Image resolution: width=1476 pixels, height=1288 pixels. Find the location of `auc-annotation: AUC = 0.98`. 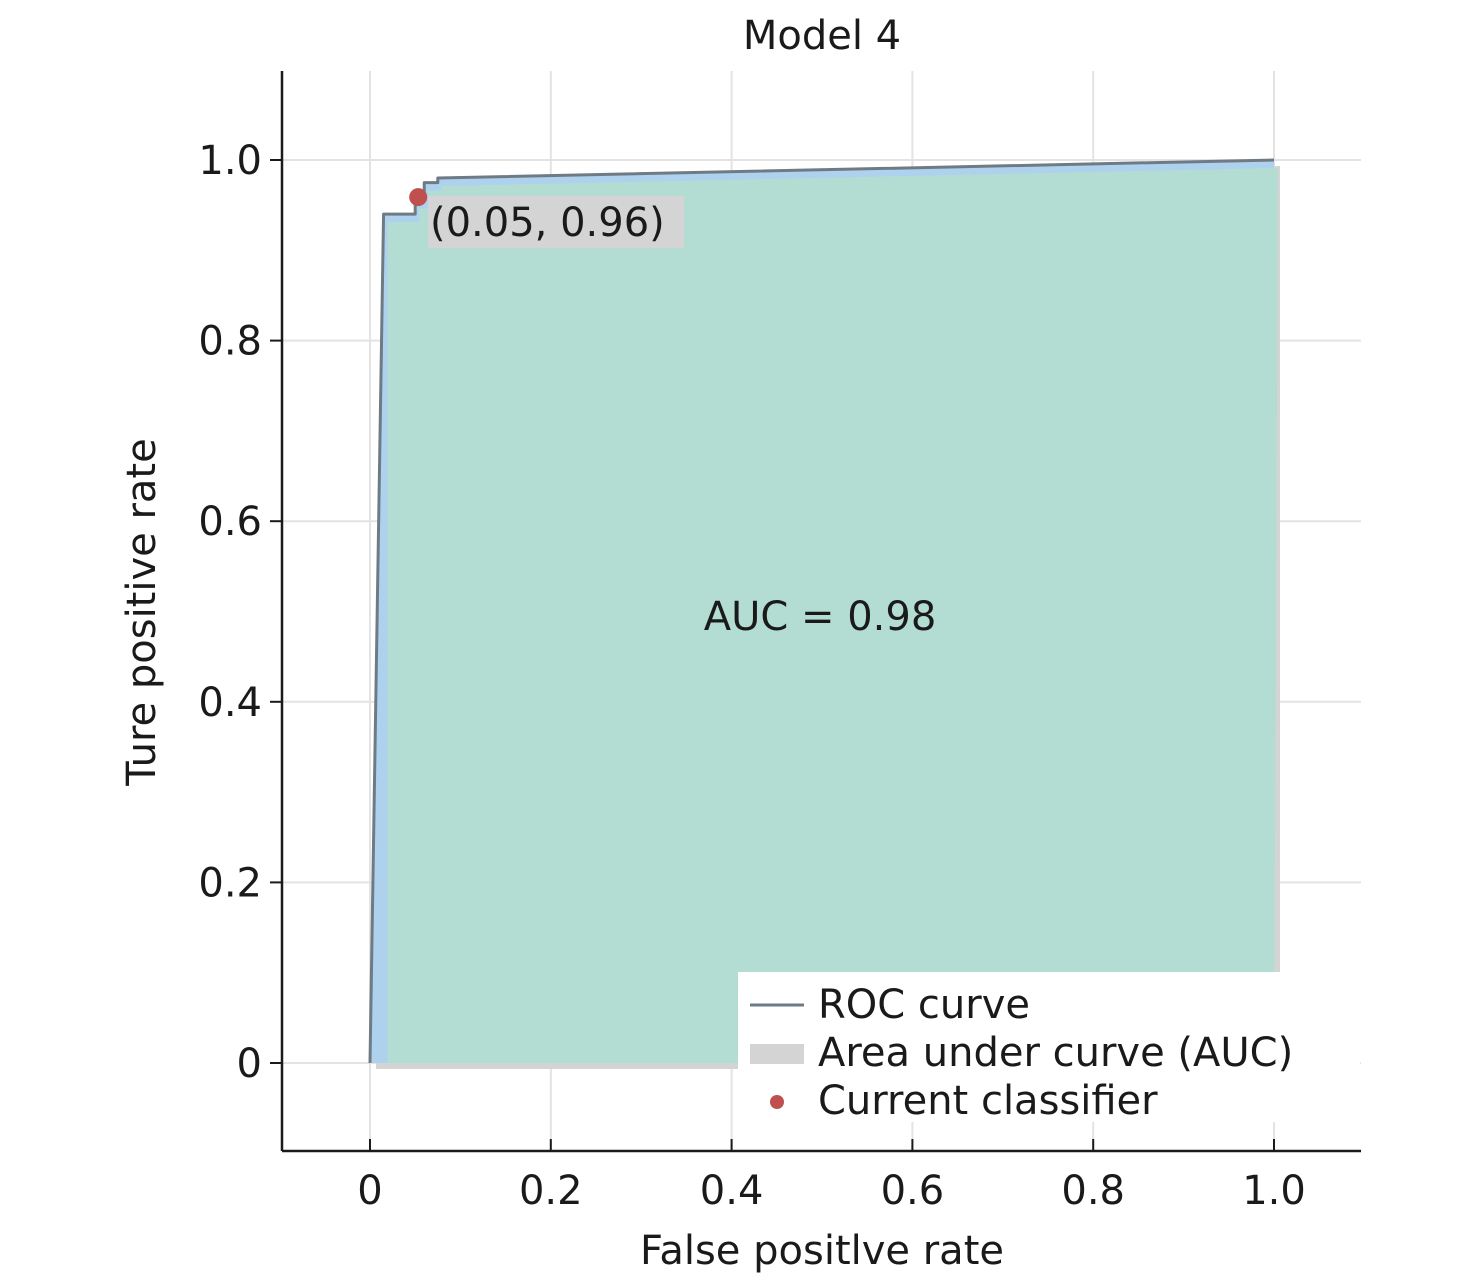

auc-annotation: AUC = 0.98 is located at coordinates (820, 617).